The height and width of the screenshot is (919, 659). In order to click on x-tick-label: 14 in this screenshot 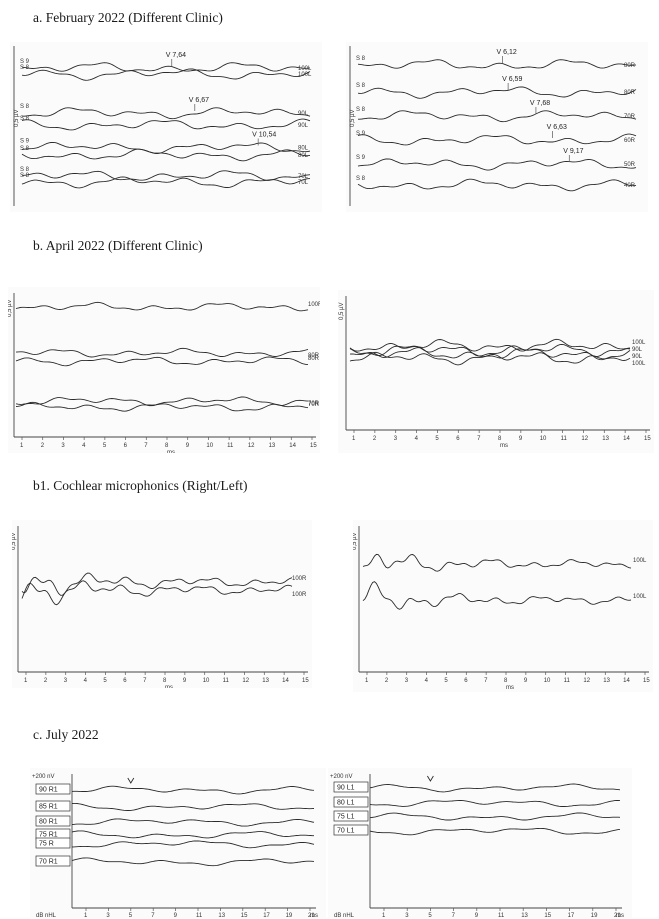, I will do `click(626, 681)`.